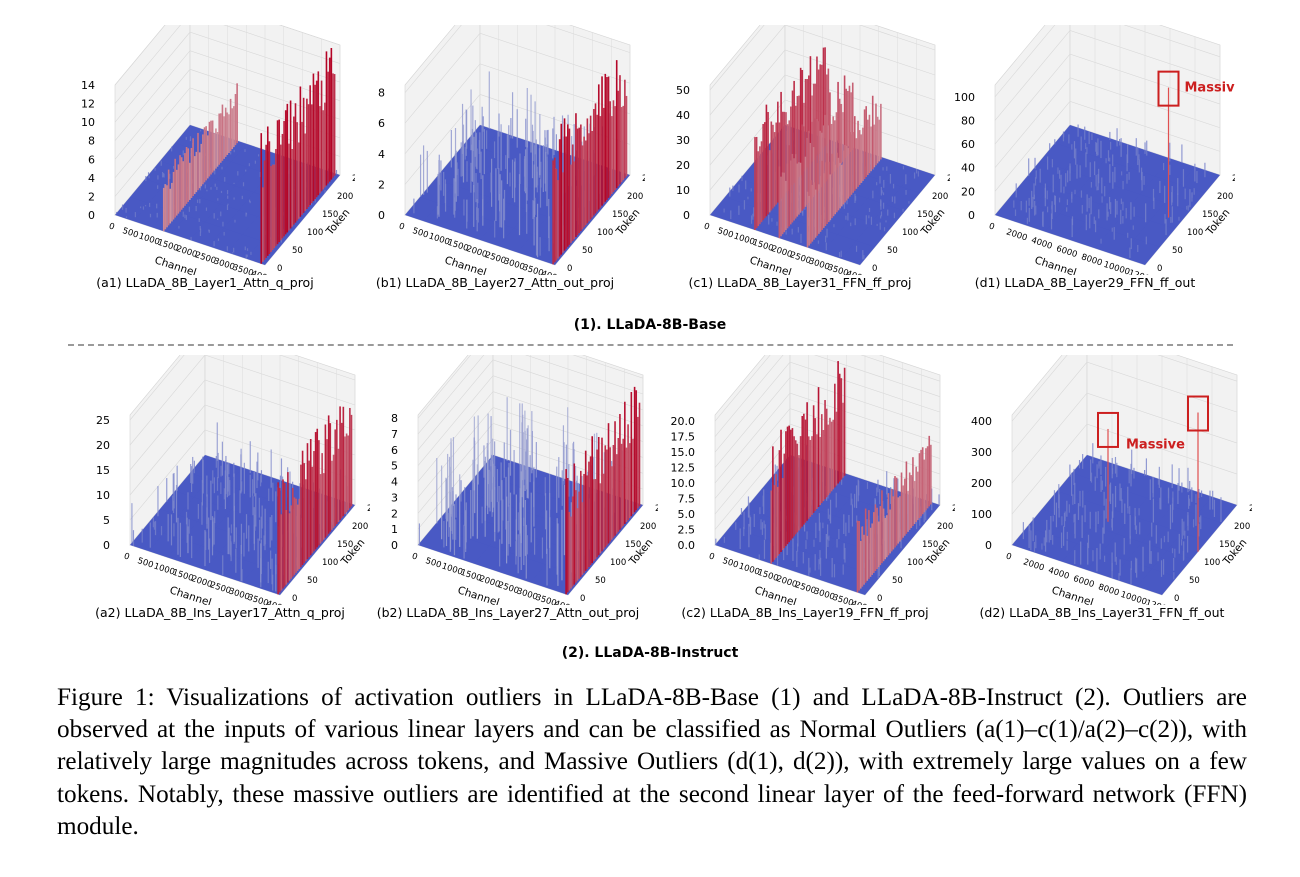  Describe the element at coordinates (1034, 565) in the screenshot. I see `x-tick-label: 2000` at that location.